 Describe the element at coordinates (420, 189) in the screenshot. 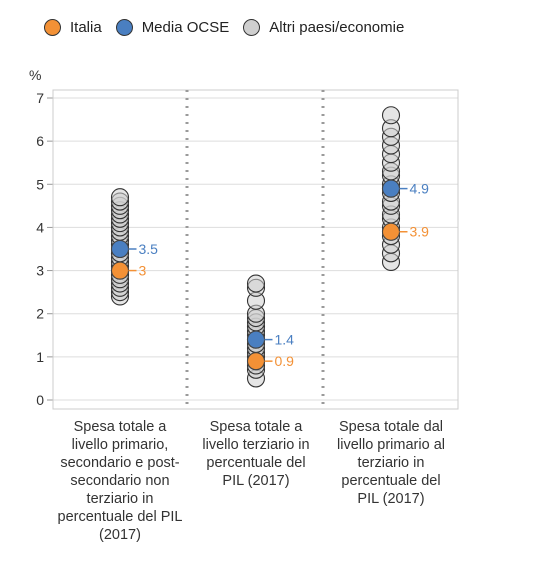

I see `data-label-oecd: 4.9` at that location.